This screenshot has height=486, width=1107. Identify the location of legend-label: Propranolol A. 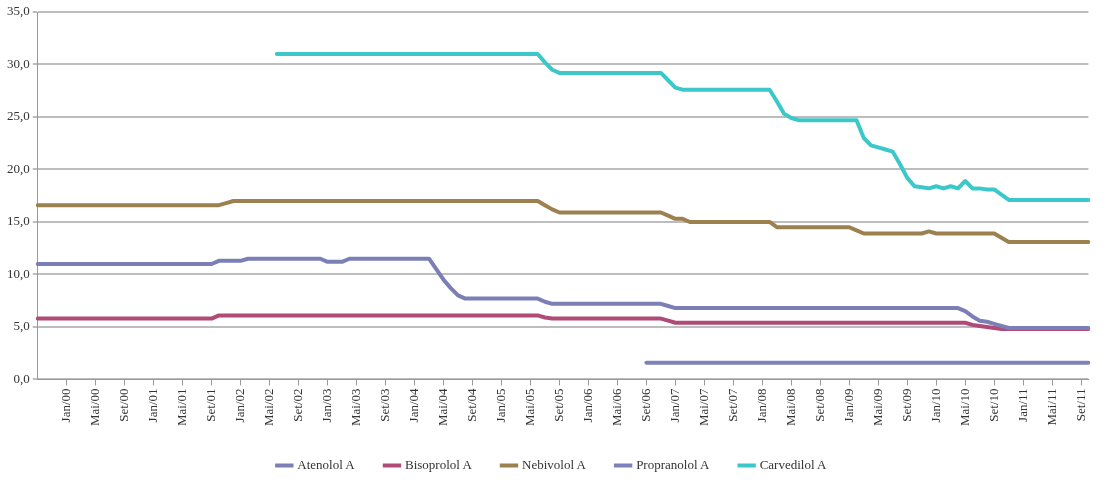
(673, 464).